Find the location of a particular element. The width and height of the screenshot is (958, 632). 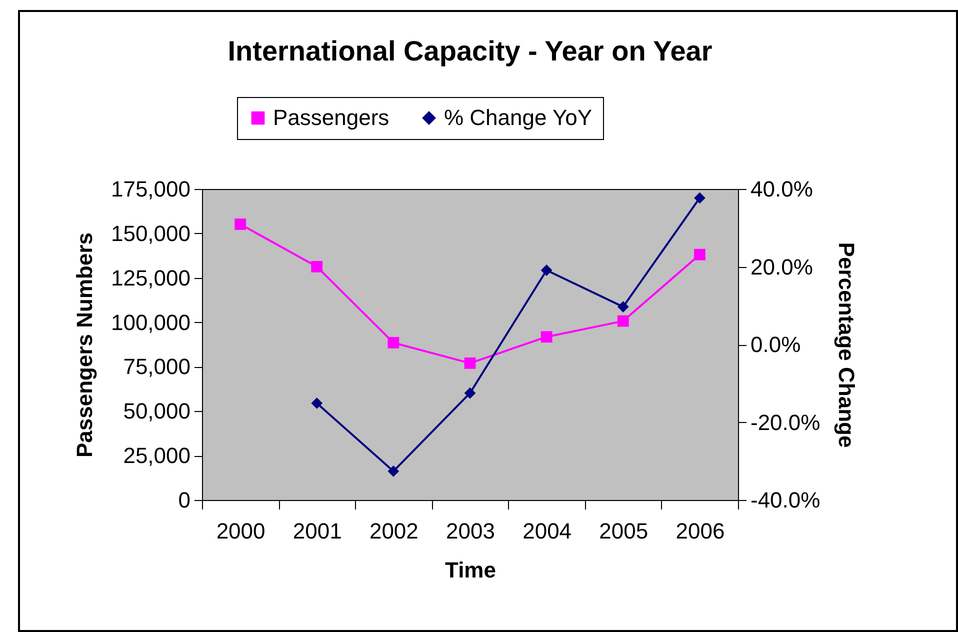

y-tick-label: 25,000 is located at coordinates (156, 455).